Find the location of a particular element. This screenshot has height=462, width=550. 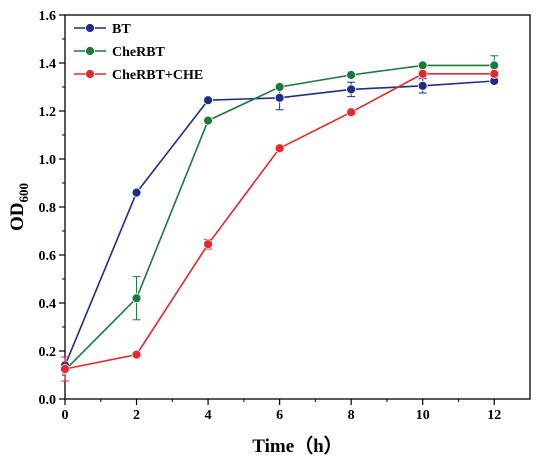

y-axis-title: OD600 is located at coordinates (19, 207).